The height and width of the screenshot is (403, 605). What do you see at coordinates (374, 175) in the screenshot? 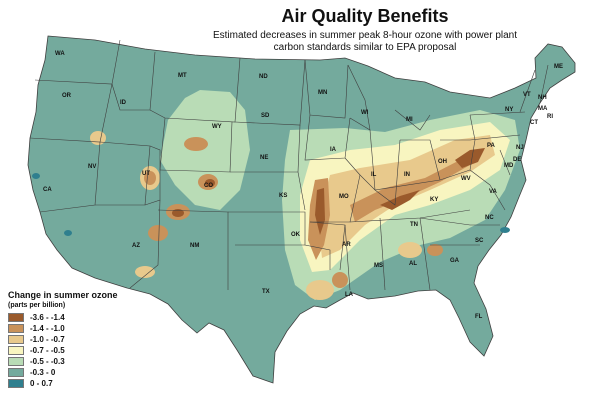
I see `svg-text: IL` at bounding box center [374, 175].